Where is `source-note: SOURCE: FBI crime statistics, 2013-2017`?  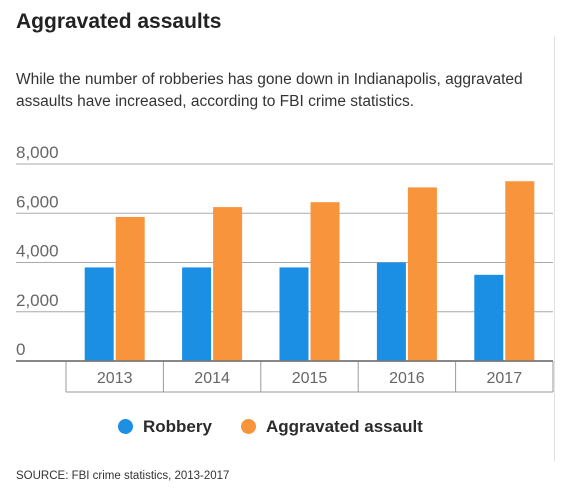 source-note: SOURCE: FBI crime statistics, 2013-2017 is located at coordinates (123, 476).